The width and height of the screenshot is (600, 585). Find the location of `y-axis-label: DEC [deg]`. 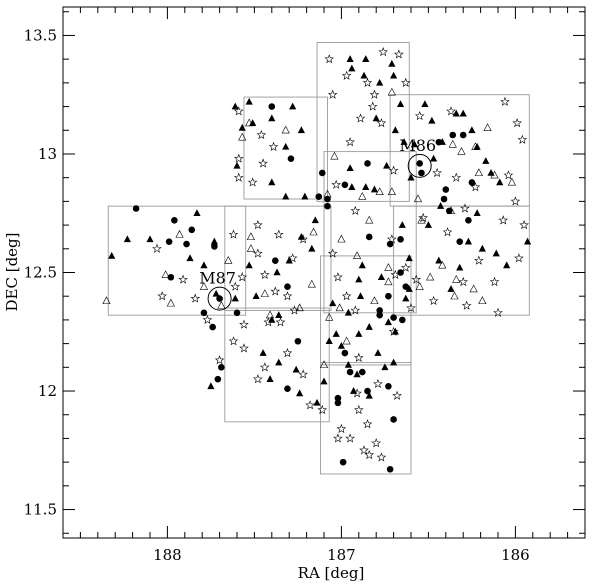

y-axis-label: DEC [deg] is located at coordinates (12, 271).